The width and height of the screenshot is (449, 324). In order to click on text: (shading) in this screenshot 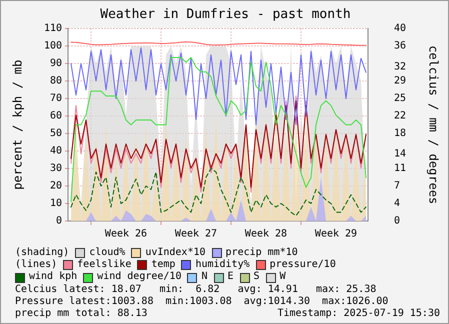, I will do `click(42, 253)`.